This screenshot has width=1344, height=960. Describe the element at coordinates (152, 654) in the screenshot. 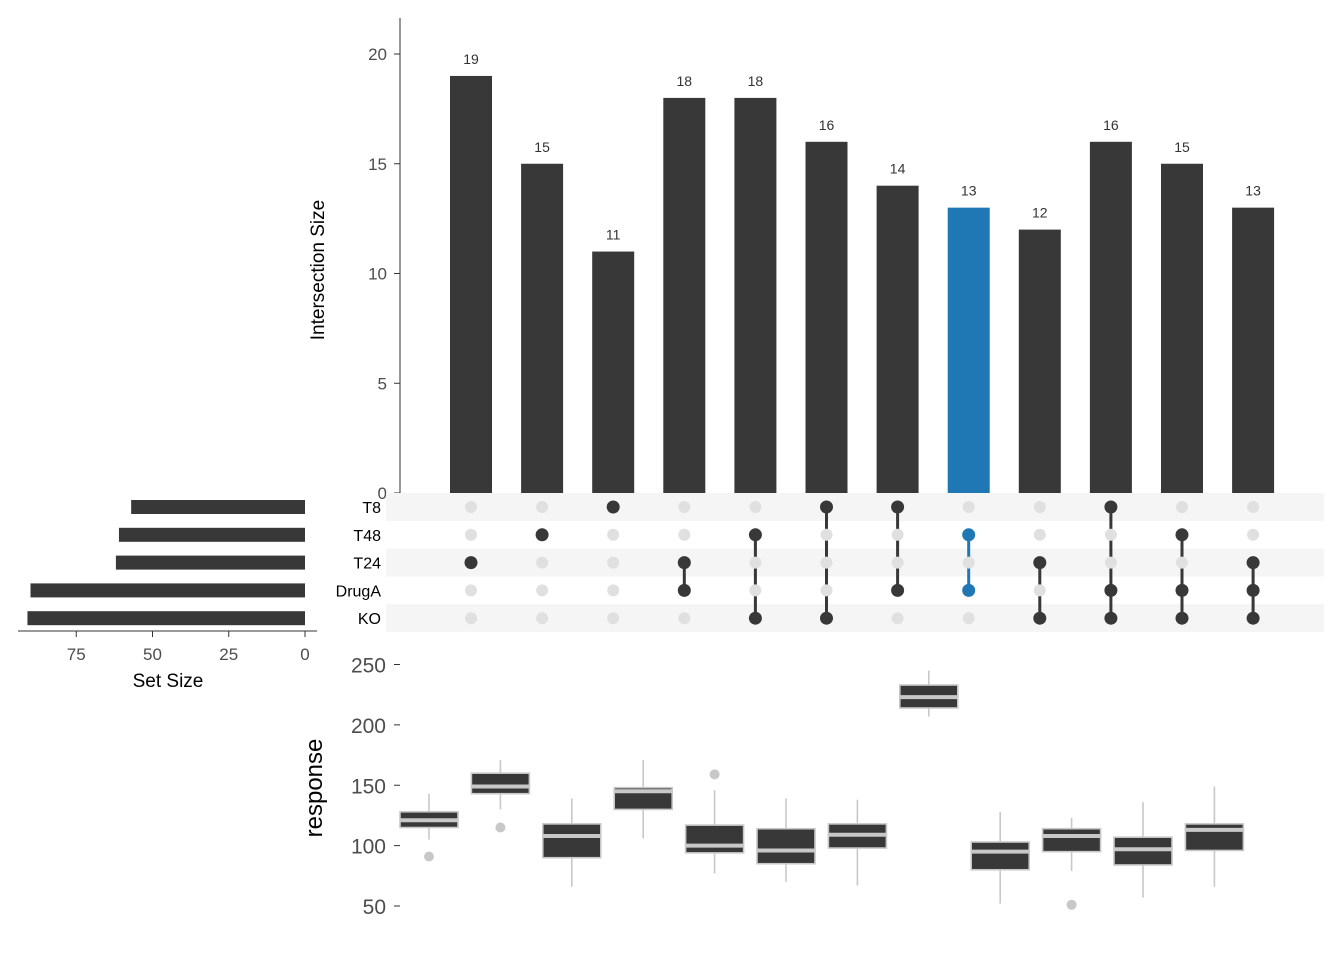

I see `set-size-x-tick-label: 50` at that location.